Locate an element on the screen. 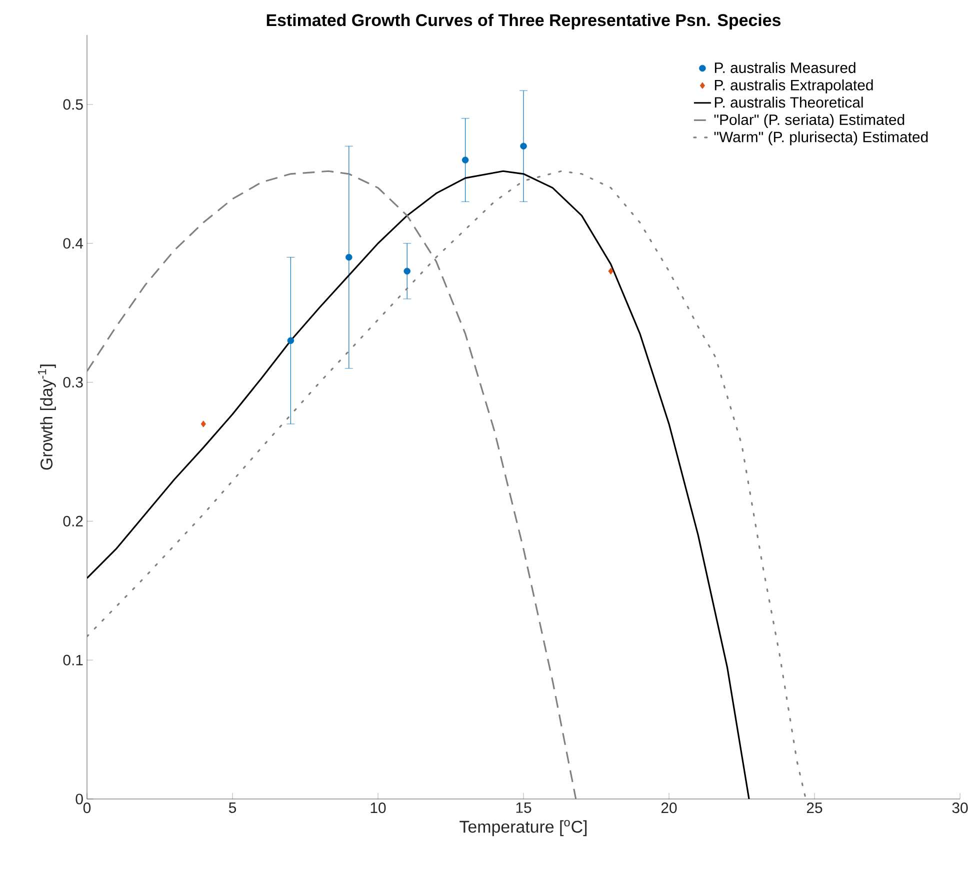 The image size is (968, 876). y-tick-label: 0.3 is located at coordinates (73, 382).